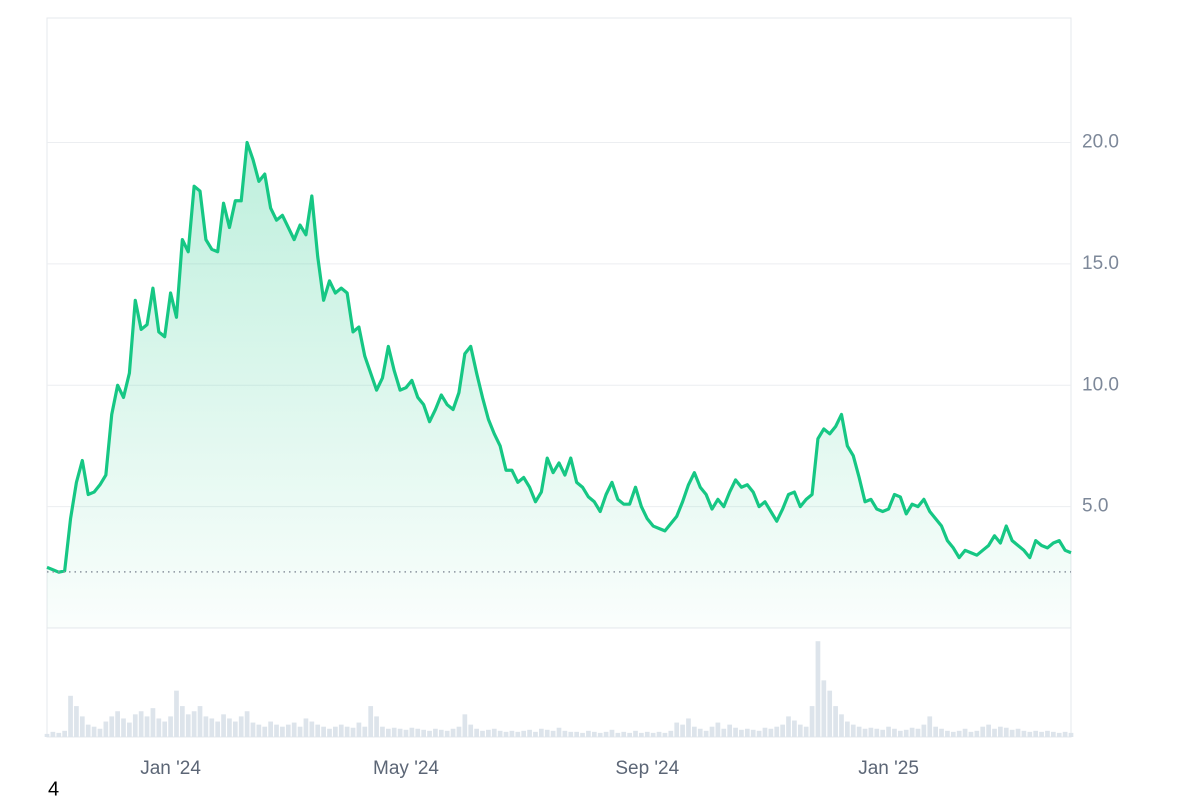 The image size is (1200, 800). I want to click on x-tick-label: Jan '25, so click(888, 768).